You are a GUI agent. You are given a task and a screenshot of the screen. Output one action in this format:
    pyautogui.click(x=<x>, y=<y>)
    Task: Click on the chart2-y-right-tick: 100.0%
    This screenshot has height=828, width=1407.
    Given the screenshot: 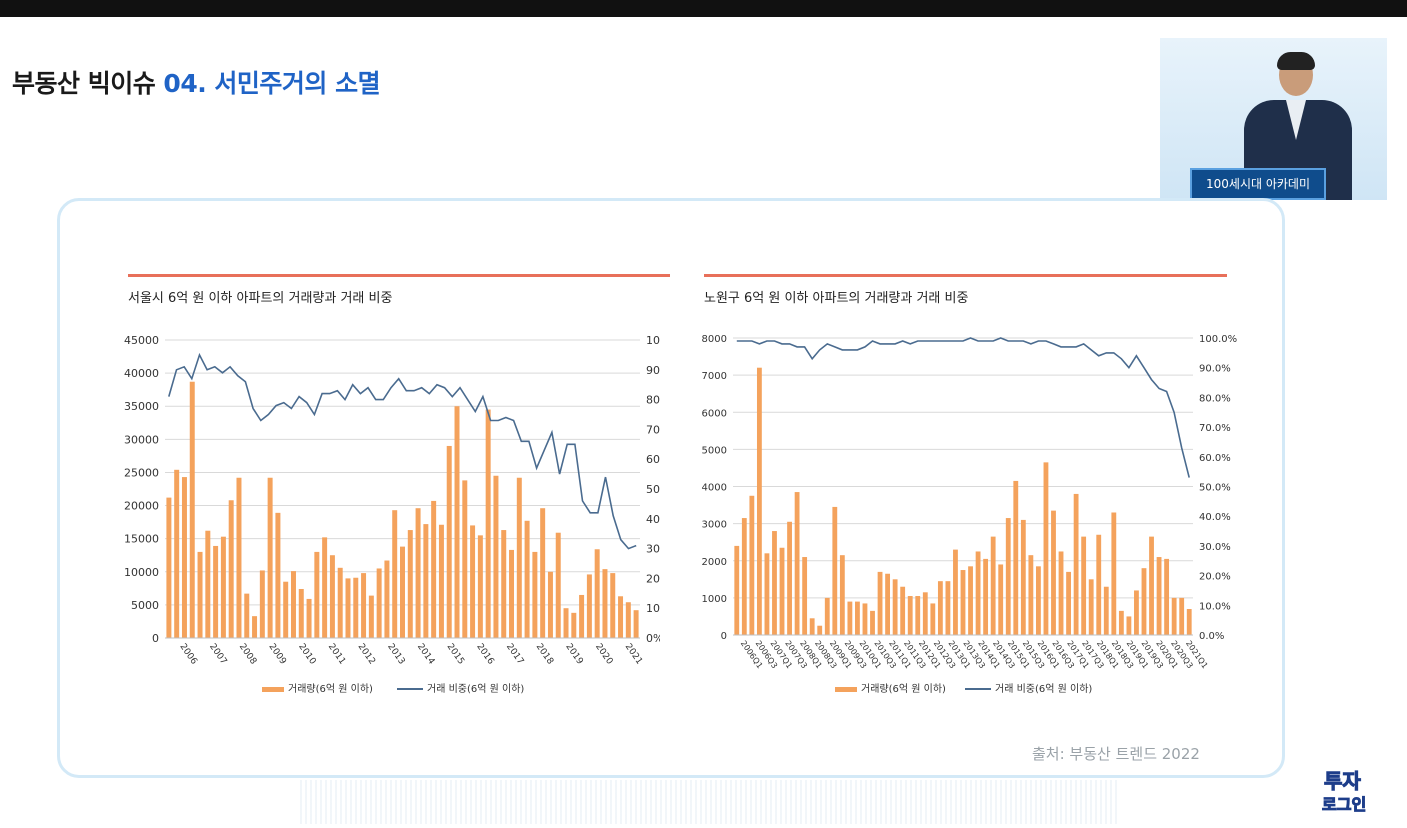 What is the action you would take?
    pyautogui.click(x=1218, y=339)
    